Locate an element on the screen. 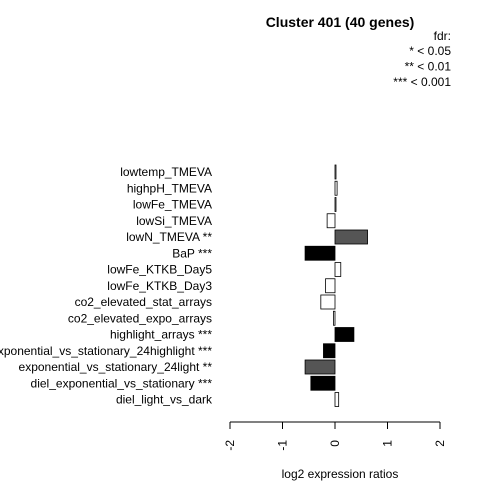  chart-title: Cluster 401 (40 genes) is located at coordinates (340, 22).